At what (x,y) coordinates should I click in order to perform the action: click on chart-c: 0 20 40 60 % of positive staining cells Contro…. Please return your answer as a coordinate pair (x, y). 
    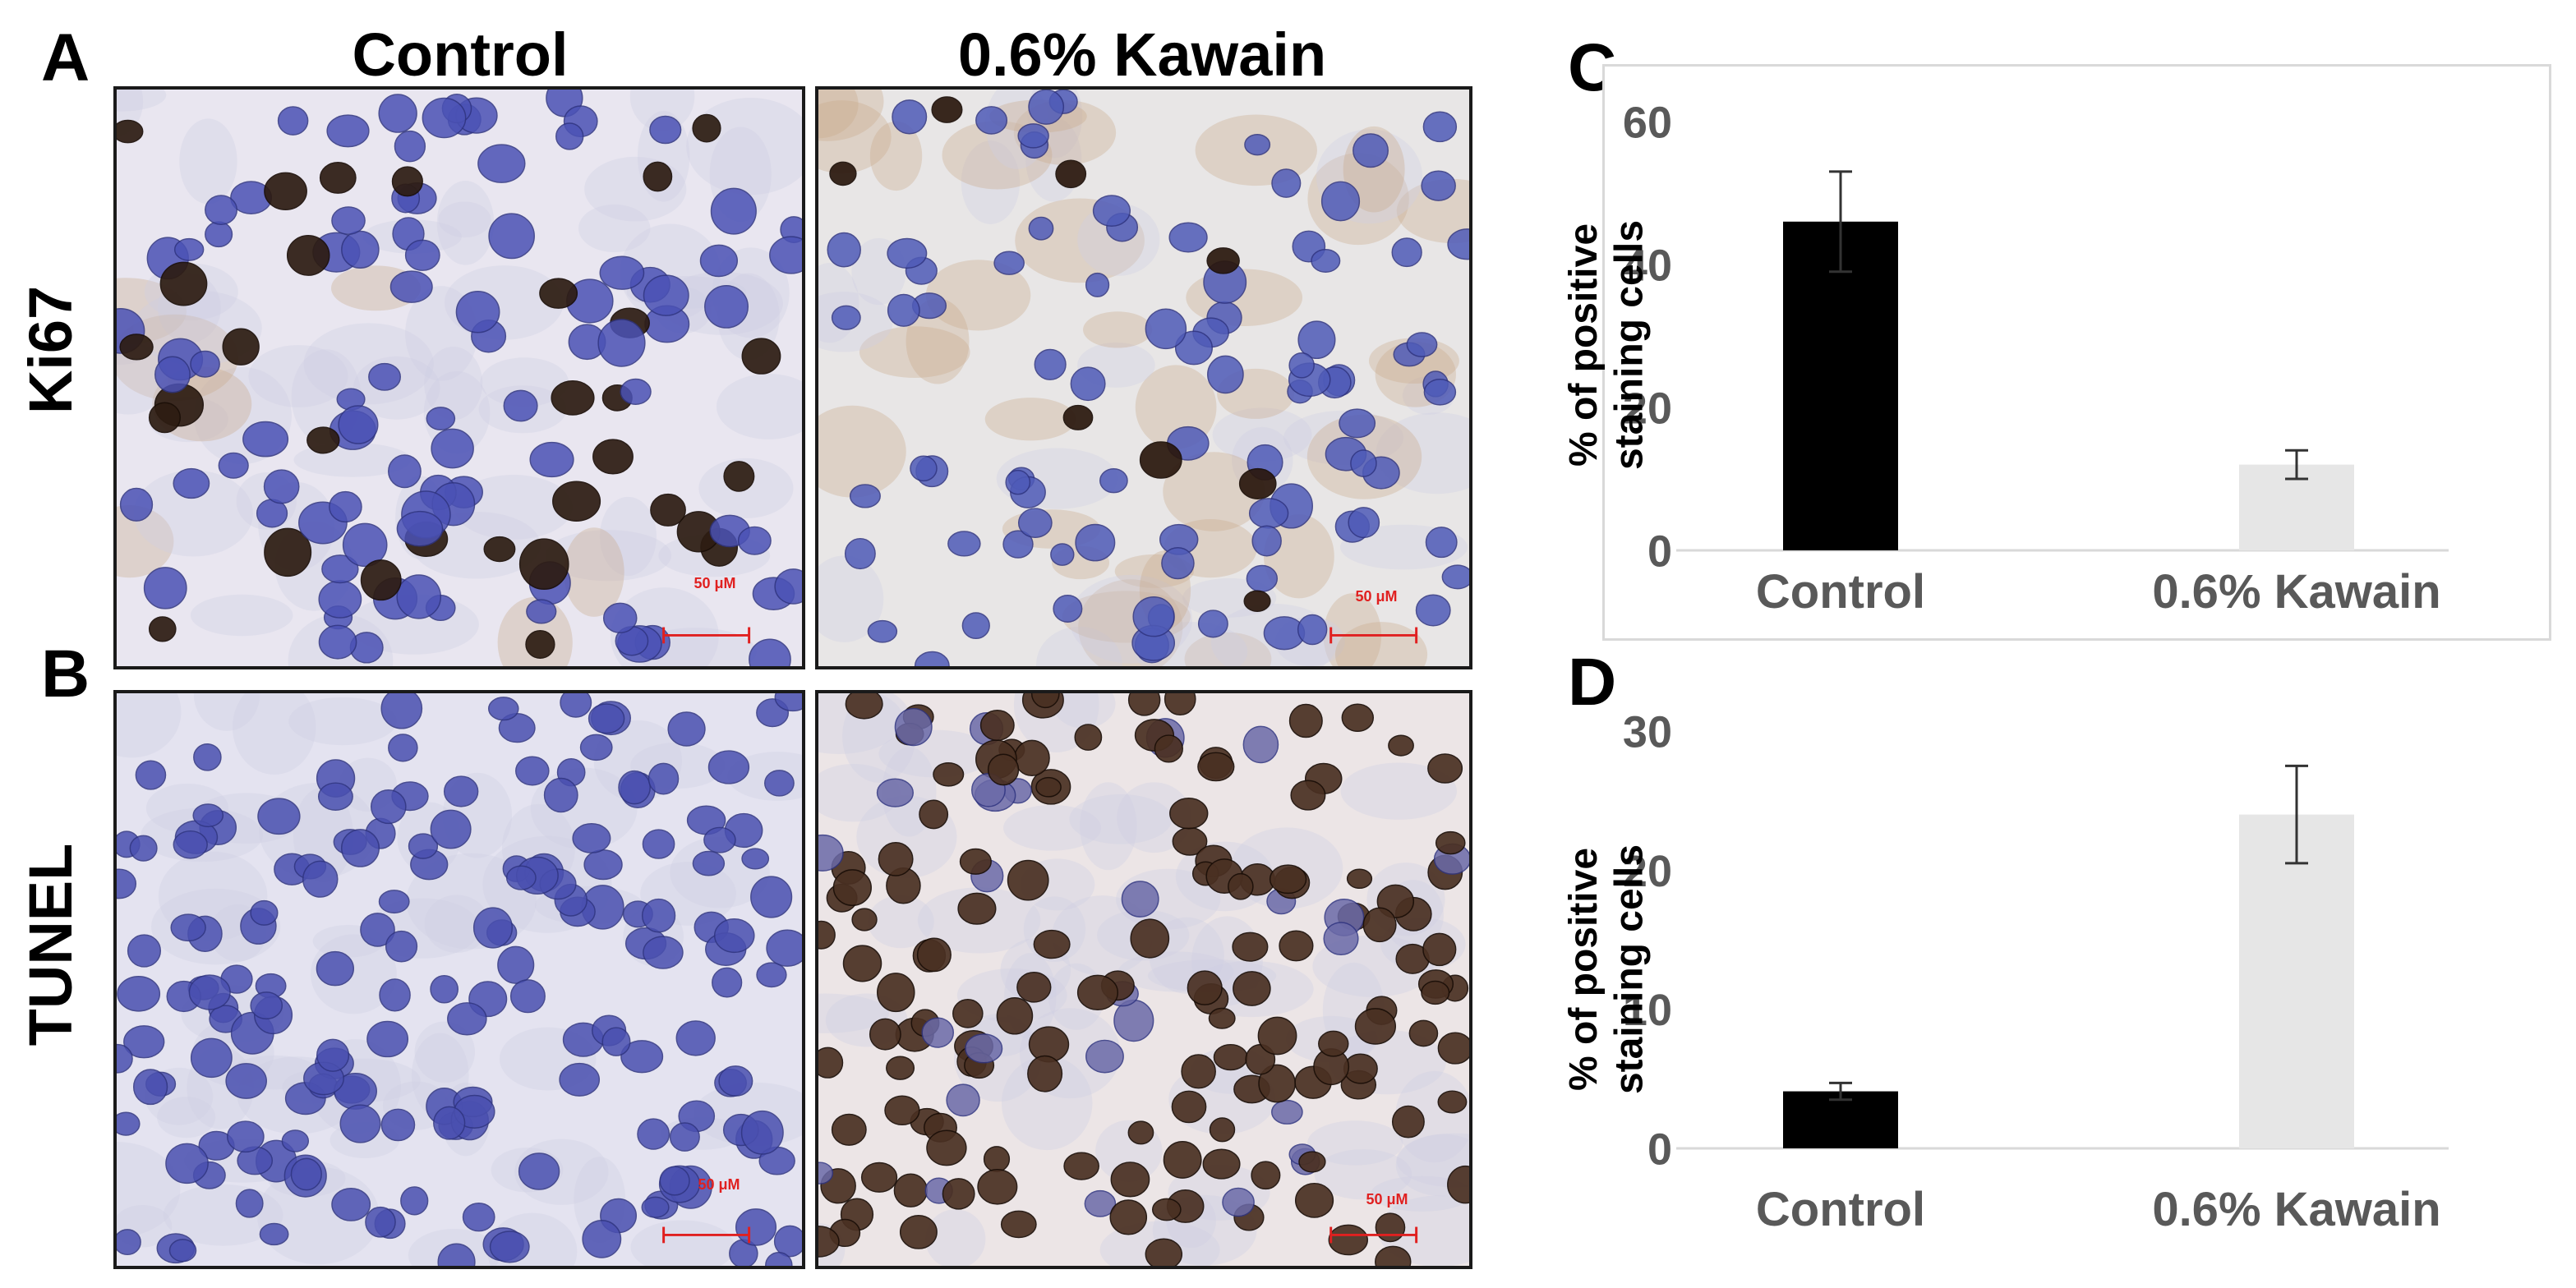
    Looking at the image, I should click on (2005, 358).